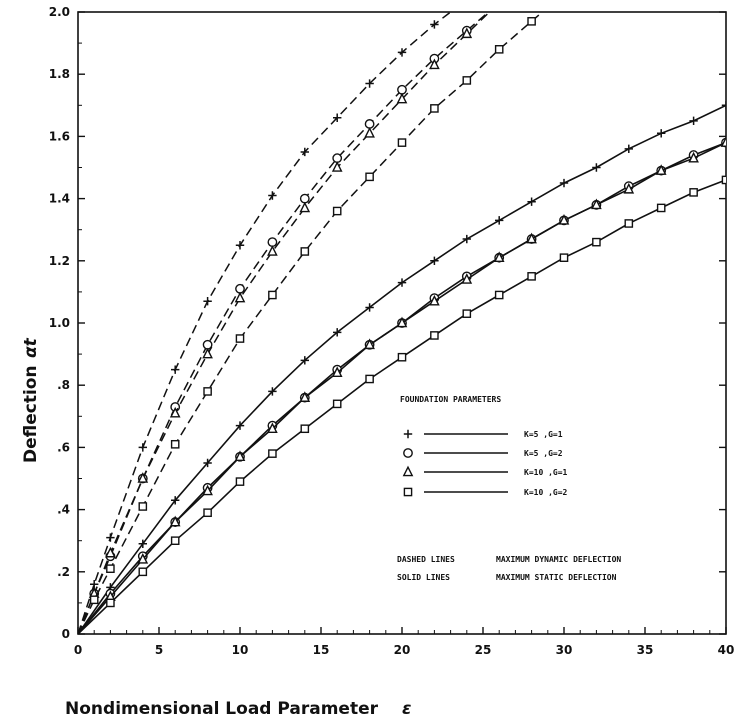 The height and width of the screenshot is (726, 738). What do you see at coordinates (645, 650) in the screenshot?
I see `x-tick-label: 35` at bounding box center [645, 650].